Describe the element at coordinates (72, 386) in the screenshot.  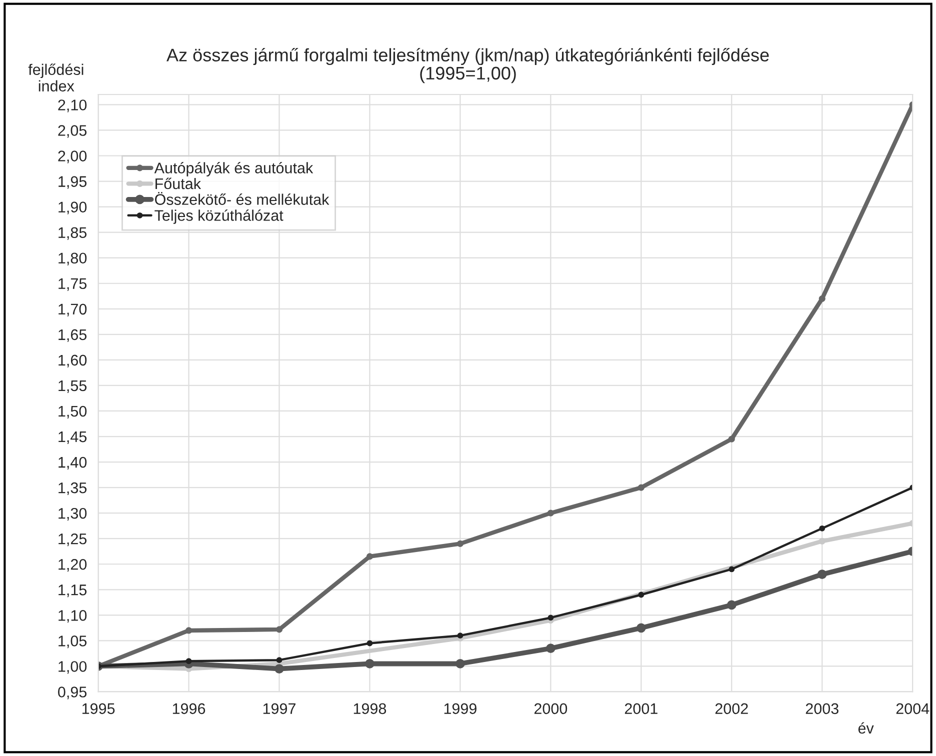
I see `y-tick-label: 1,55` at that location.